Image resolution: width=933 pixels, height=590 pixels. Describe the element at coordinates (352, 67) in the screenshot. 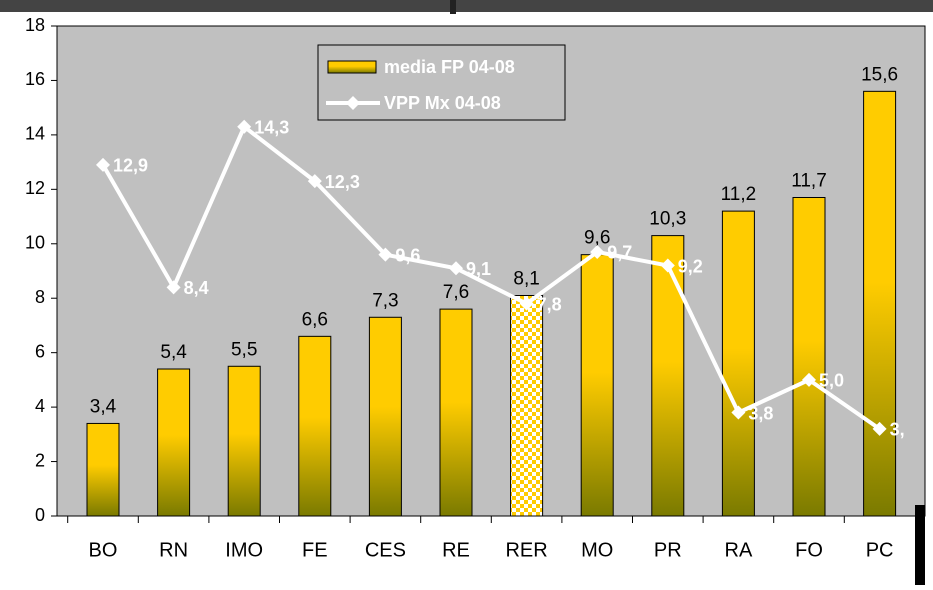

I see `legend-swatch` at that location.